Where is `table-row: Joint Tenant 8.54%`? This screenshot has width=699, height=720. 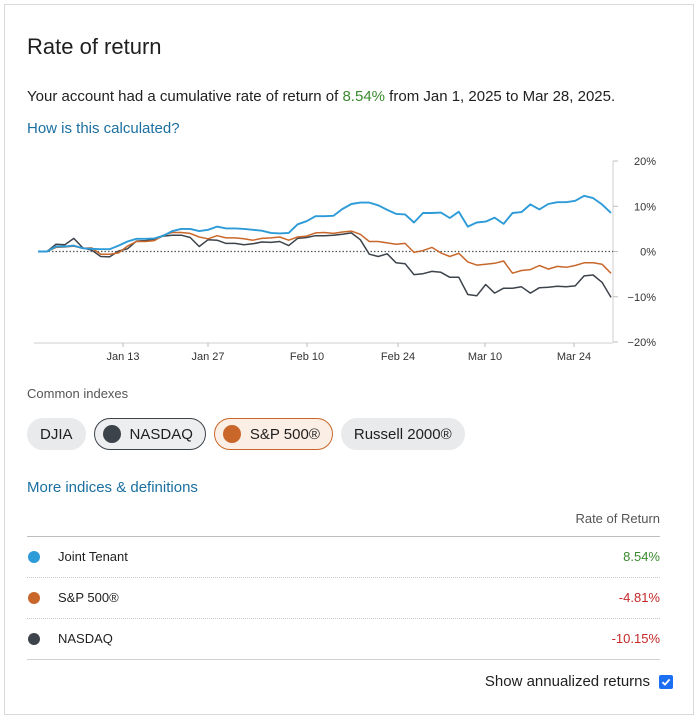
table-row: Joint Tenant 8.54% is located at coordinates (343, 557).